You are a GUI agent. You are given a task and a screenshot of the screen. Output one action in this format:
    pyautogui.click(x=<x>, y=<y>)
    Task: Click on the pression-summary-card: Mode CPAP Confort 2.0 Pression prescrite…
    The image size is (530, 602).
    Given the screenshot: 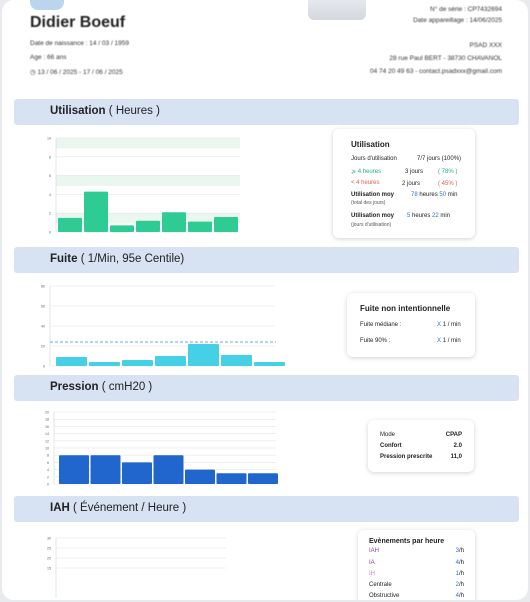 What is the action you would take?
    pyautogui.click(x=421, y=446)
    